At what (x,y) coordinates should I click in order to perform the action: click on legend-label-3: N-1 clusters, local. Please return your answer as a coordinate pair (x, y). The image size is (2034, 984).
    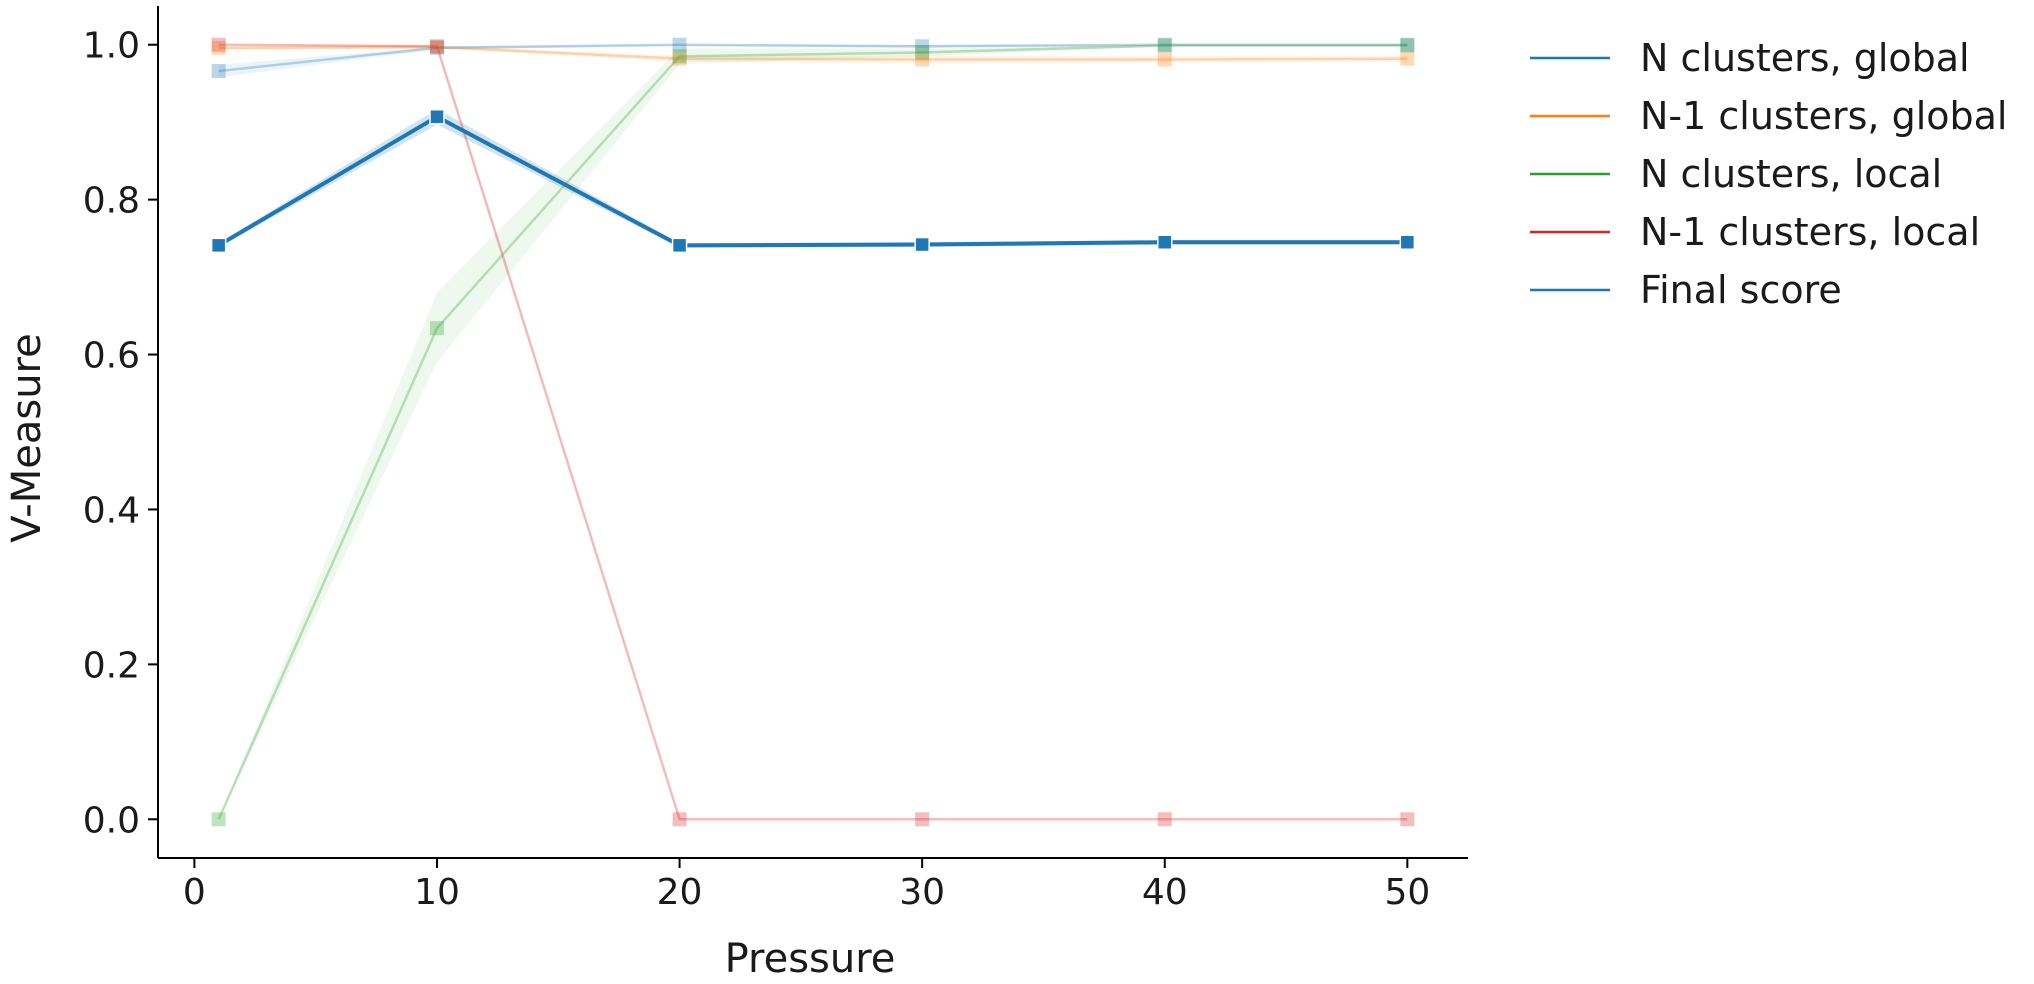
    Looking at the image, I should click on (1810, 232).